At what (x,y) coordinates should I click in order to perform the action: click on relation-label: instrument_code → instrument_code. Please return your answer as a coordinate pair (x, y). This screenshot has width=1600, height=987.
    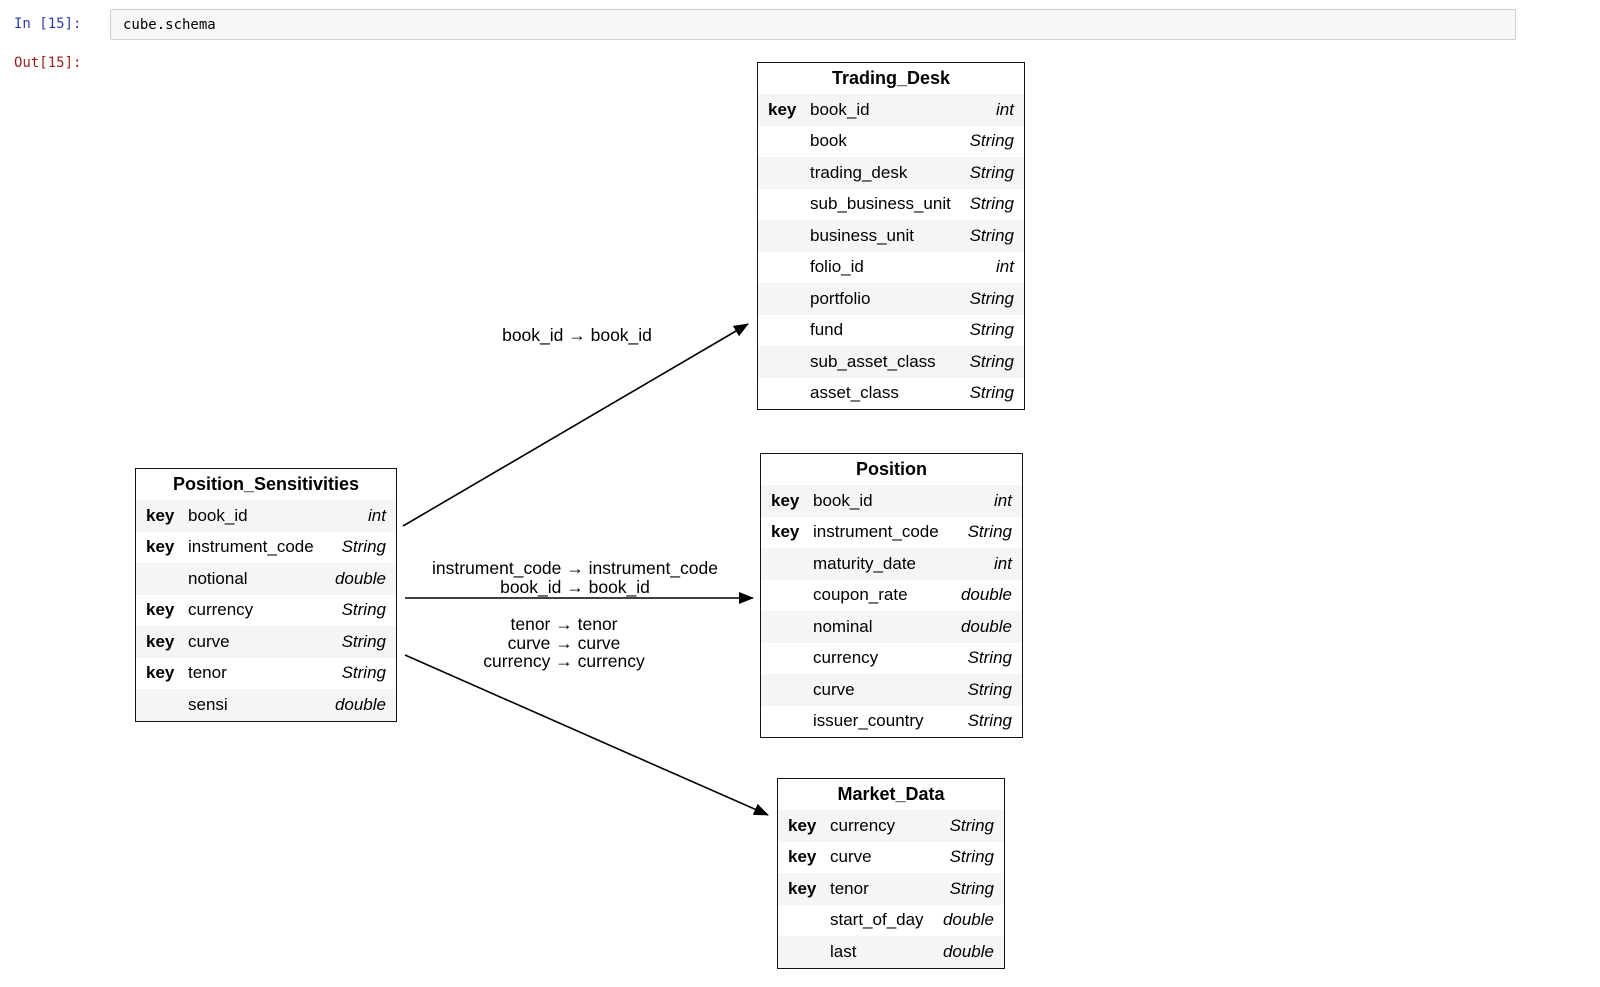
    Looking at the image, I should click on (575, 568).